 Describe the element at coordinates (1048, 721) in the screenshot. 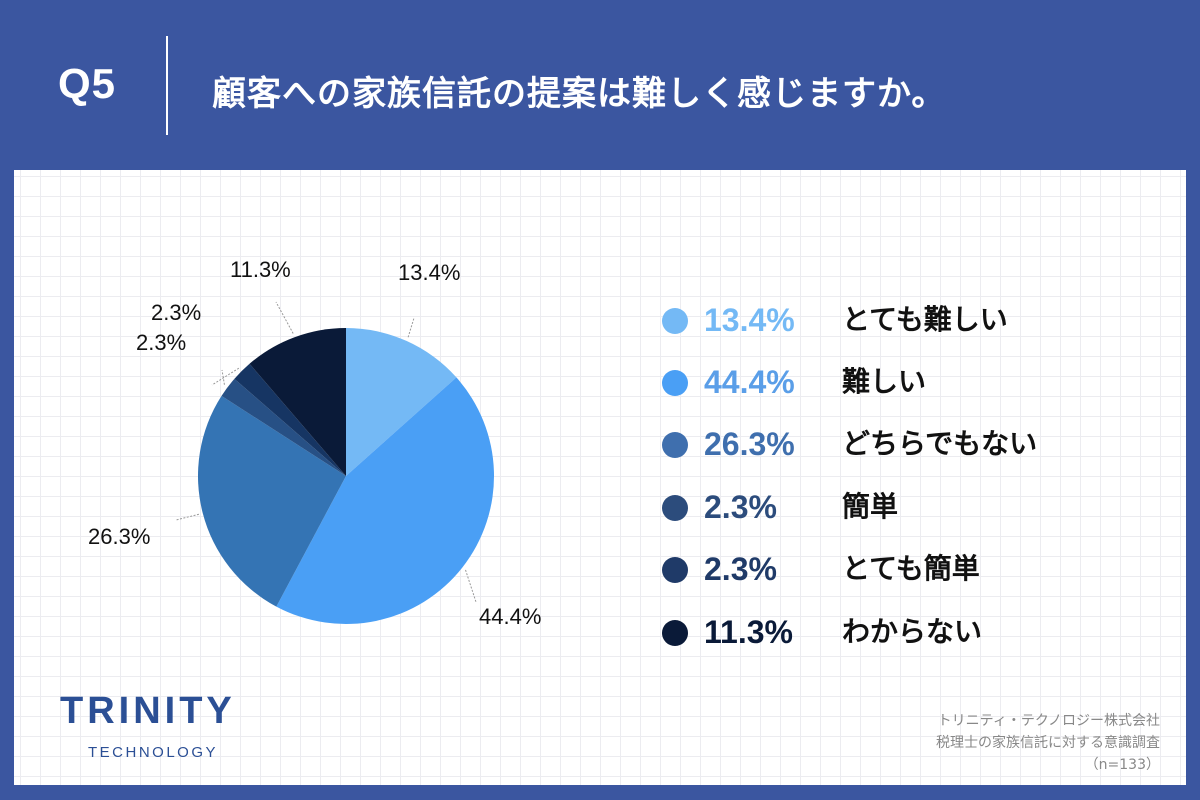

I see `source-company: トリニティ・テクノロジー株式会社` at that location.